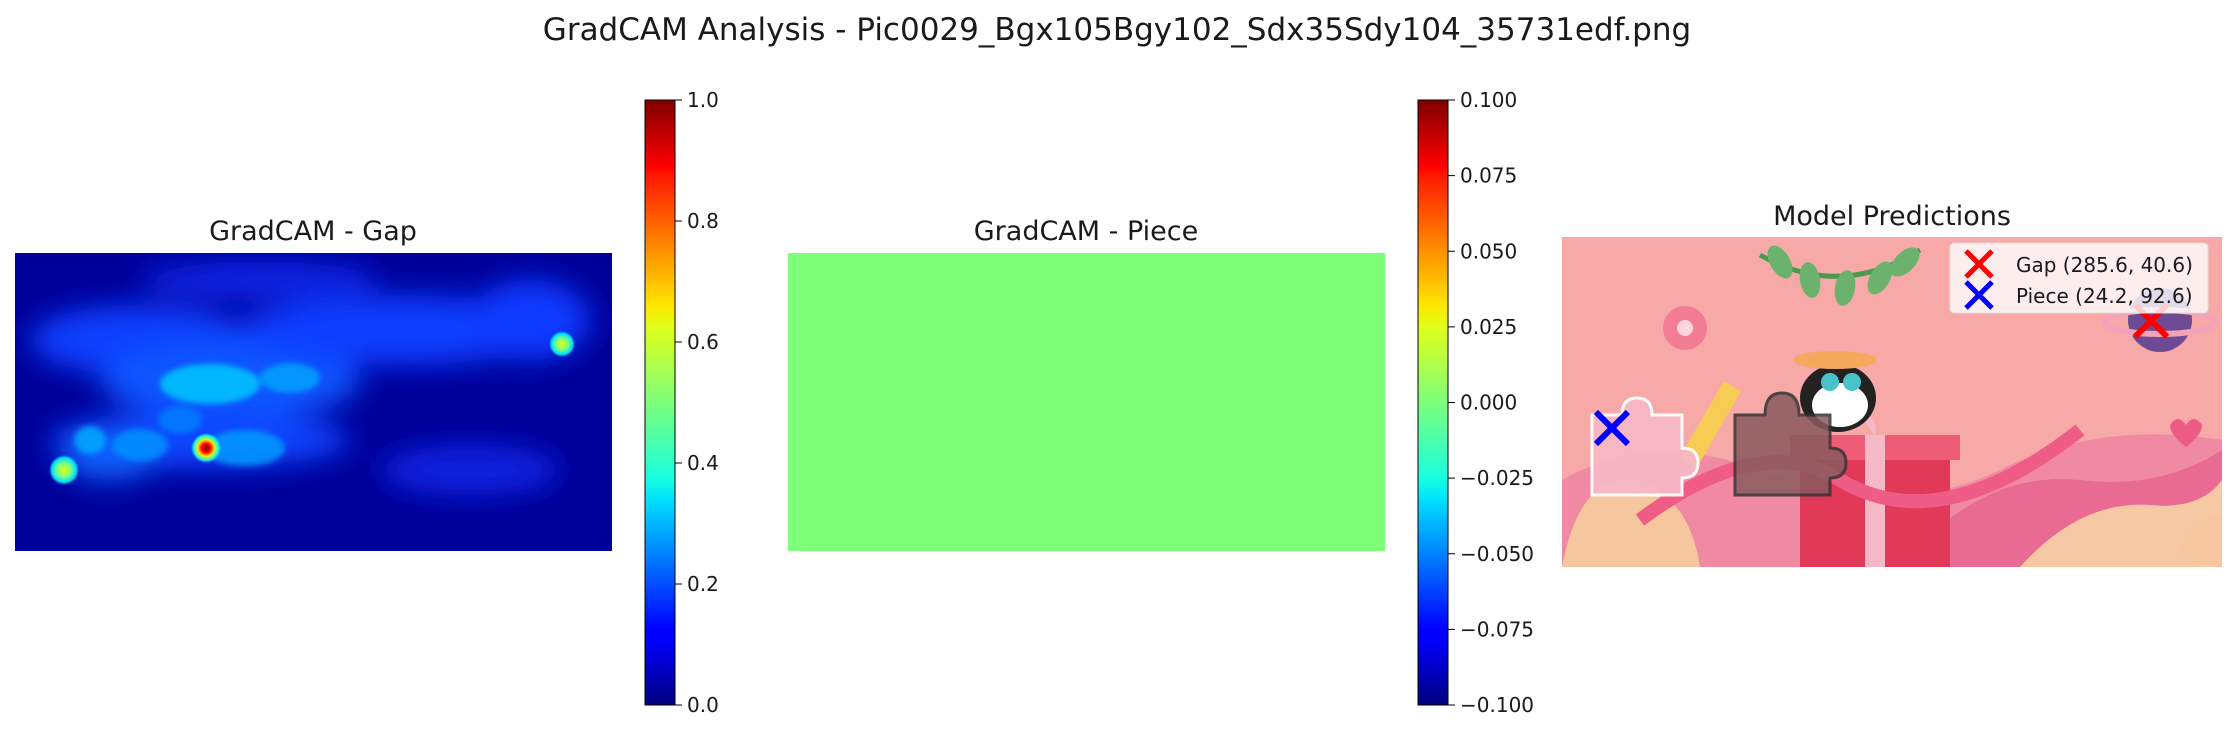  Describe the element at coordinates (703, 463) in the screenshot. I see `gap-colorbar-tick-label: 0.4` at that location.